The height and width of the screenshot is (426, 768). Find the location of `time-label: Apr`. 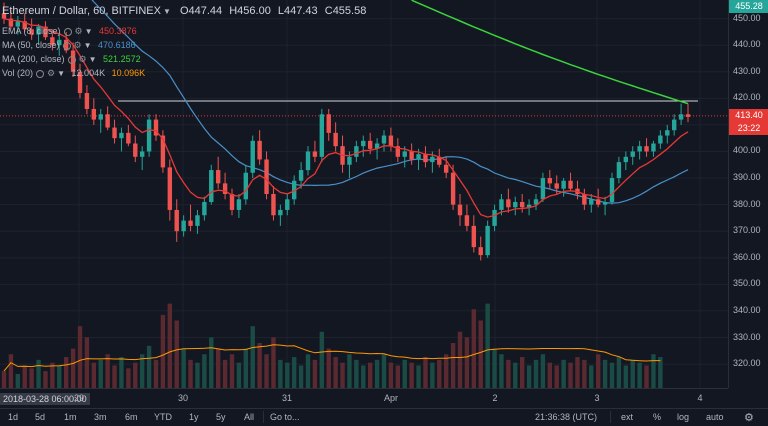

time-label: Apr is located at coordinates (391, 398).